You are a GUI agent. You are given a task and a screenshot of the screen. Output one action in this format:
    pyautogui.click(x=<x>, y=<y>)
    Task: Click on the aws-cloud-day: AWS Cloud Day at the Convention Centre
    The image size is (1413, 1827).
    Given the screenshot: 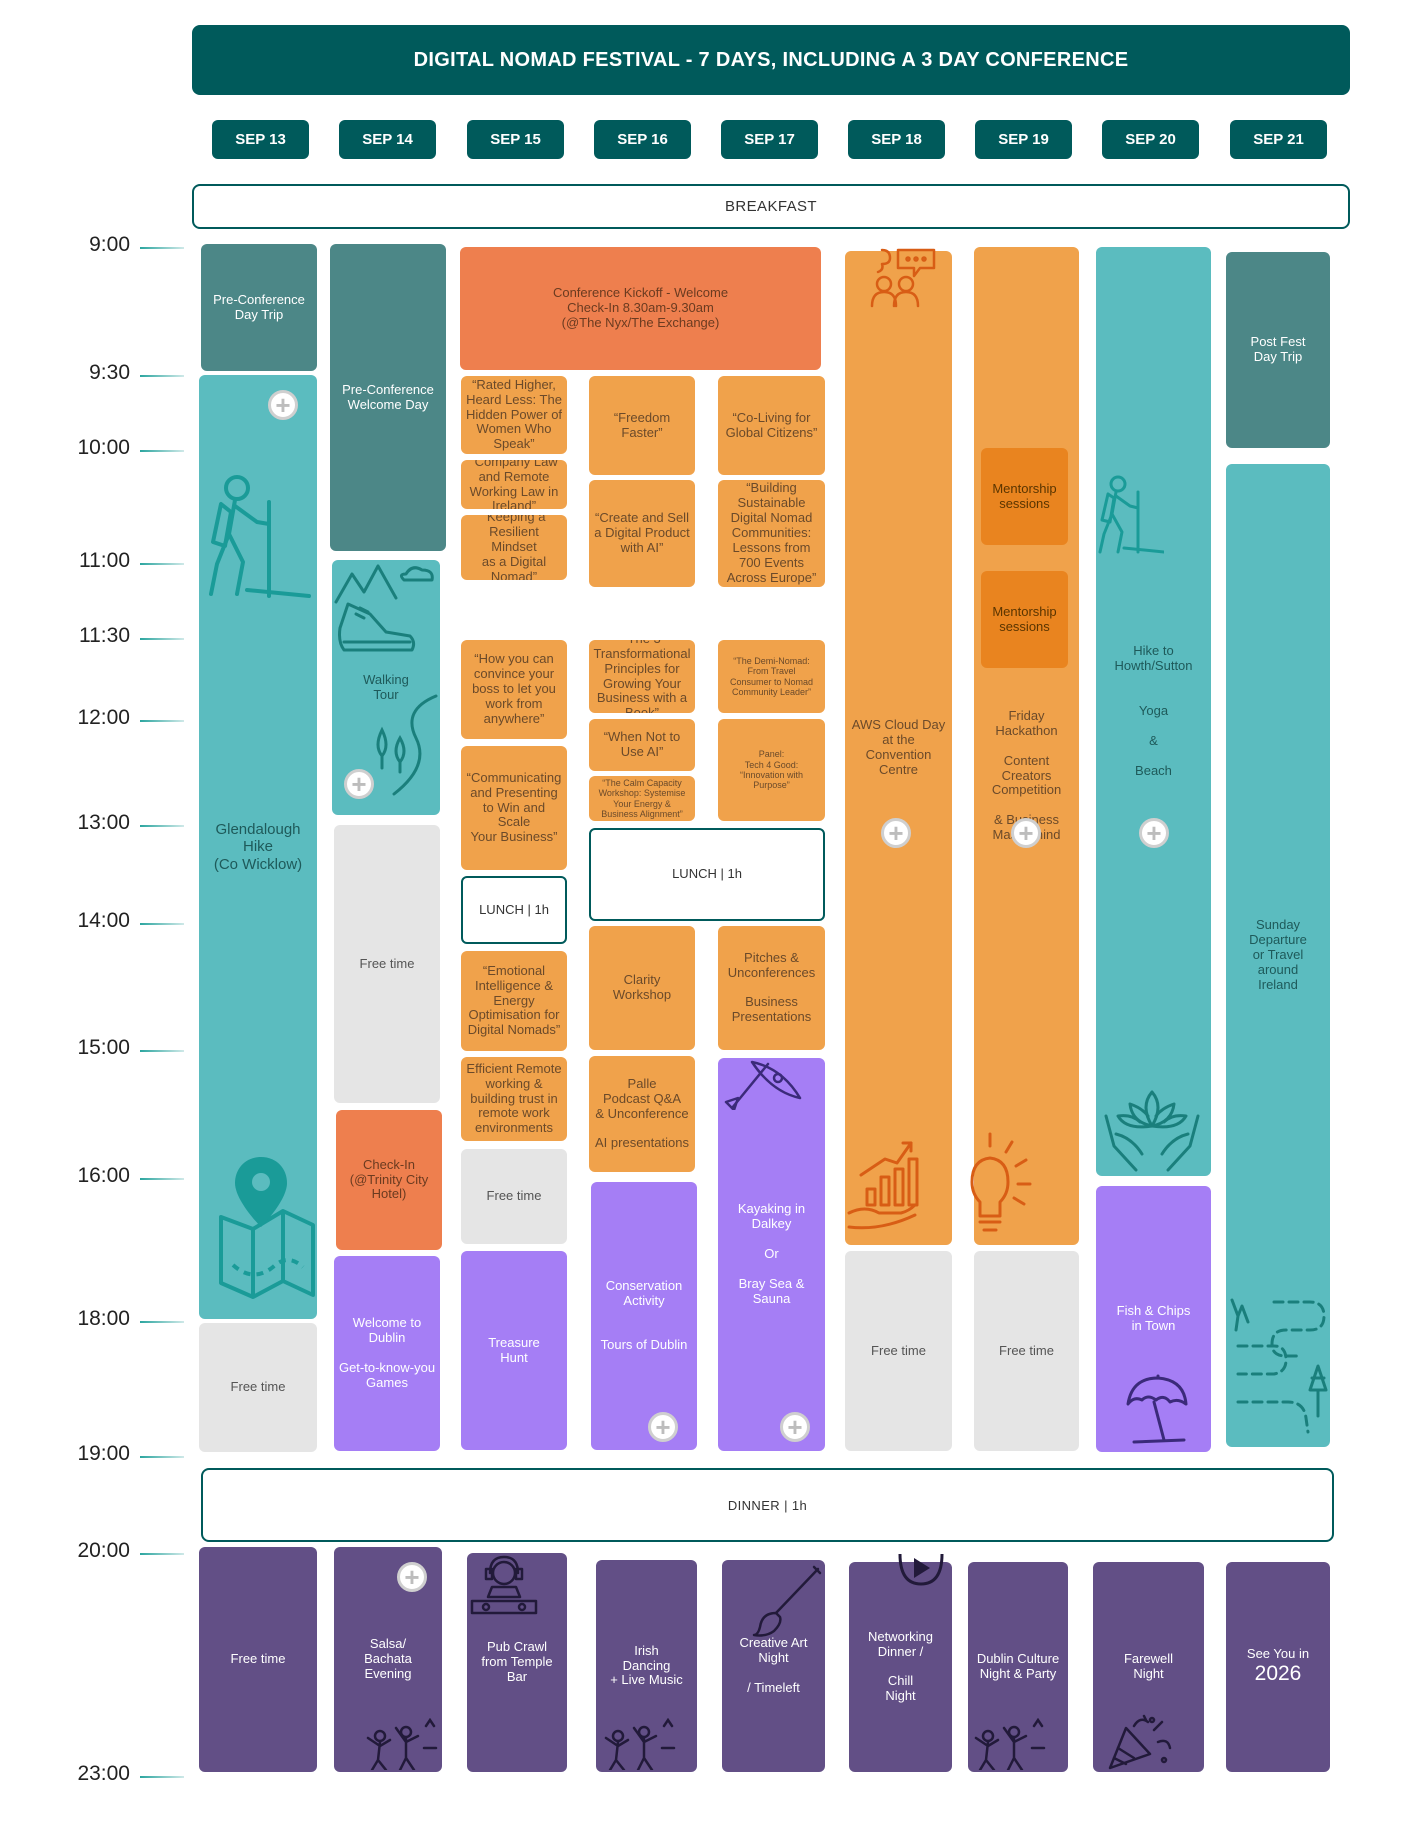 What is the action you would take?
    pyautogui.click(x=898, y=748)
    